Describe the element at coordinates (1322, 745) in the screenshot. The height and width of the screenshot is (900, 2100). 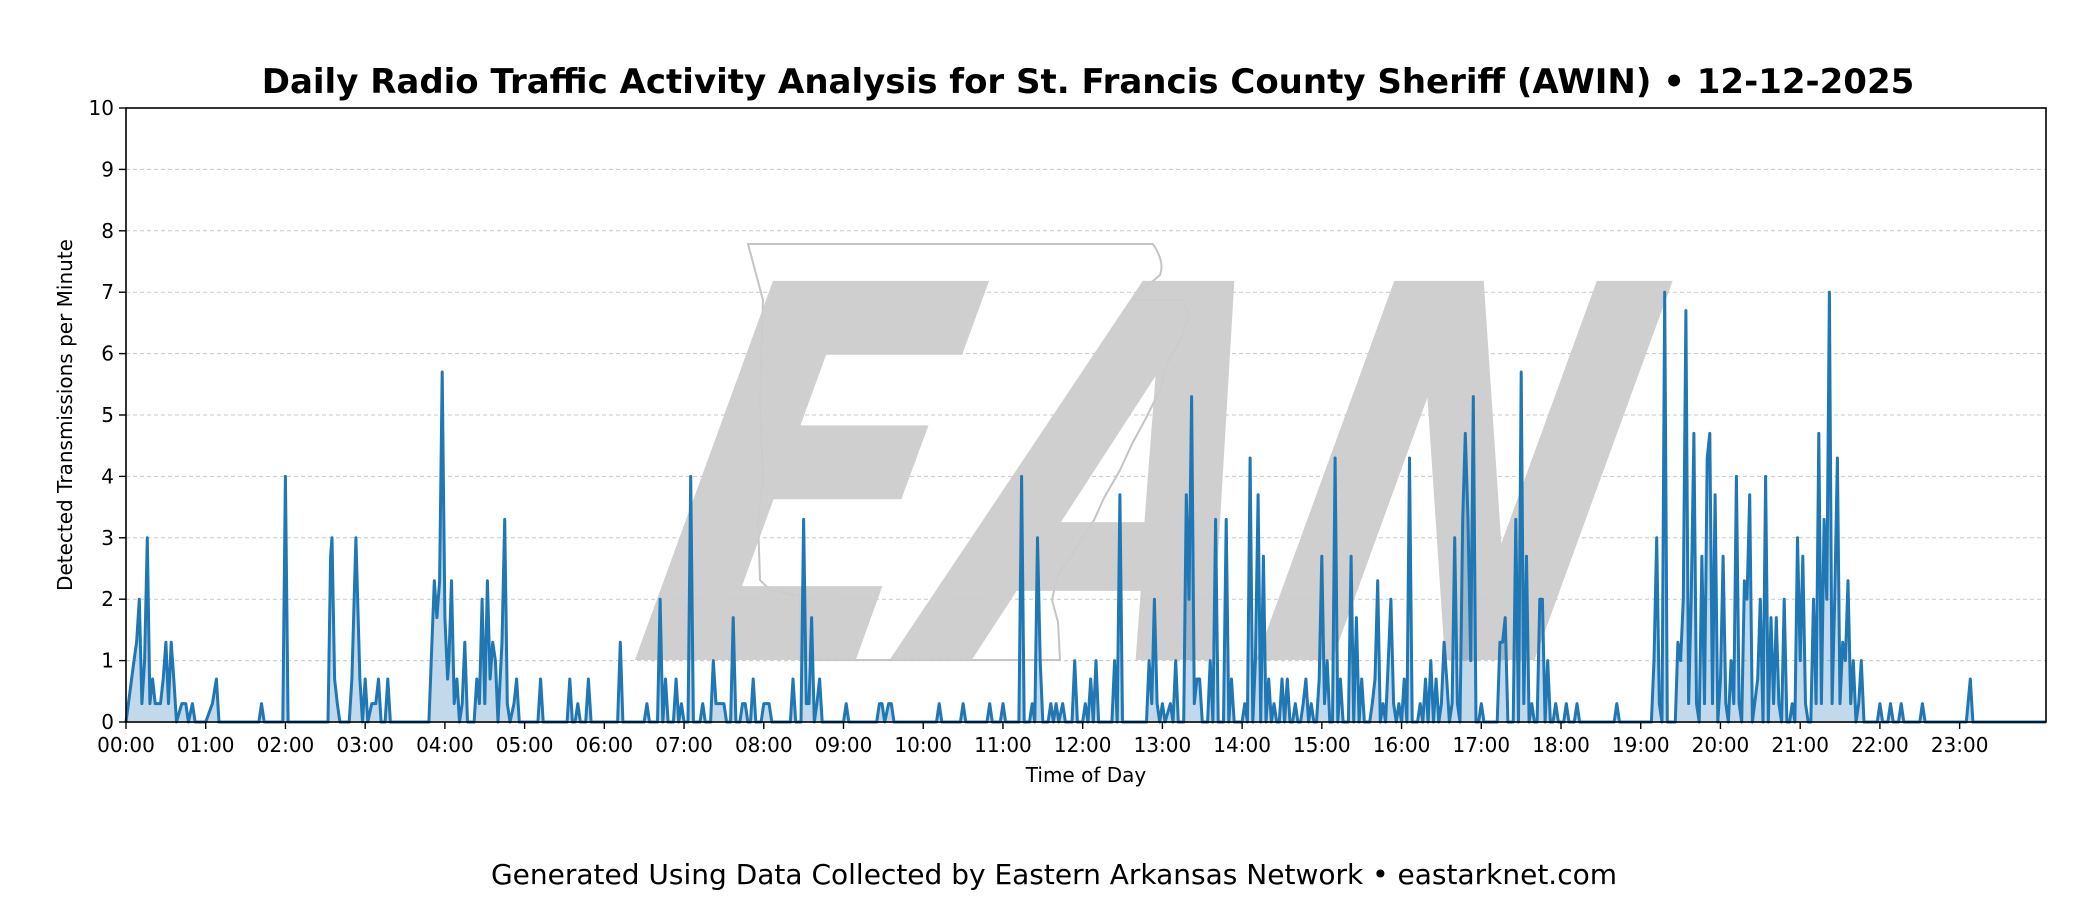
I see `x-tick-label: 15:00` at that location.